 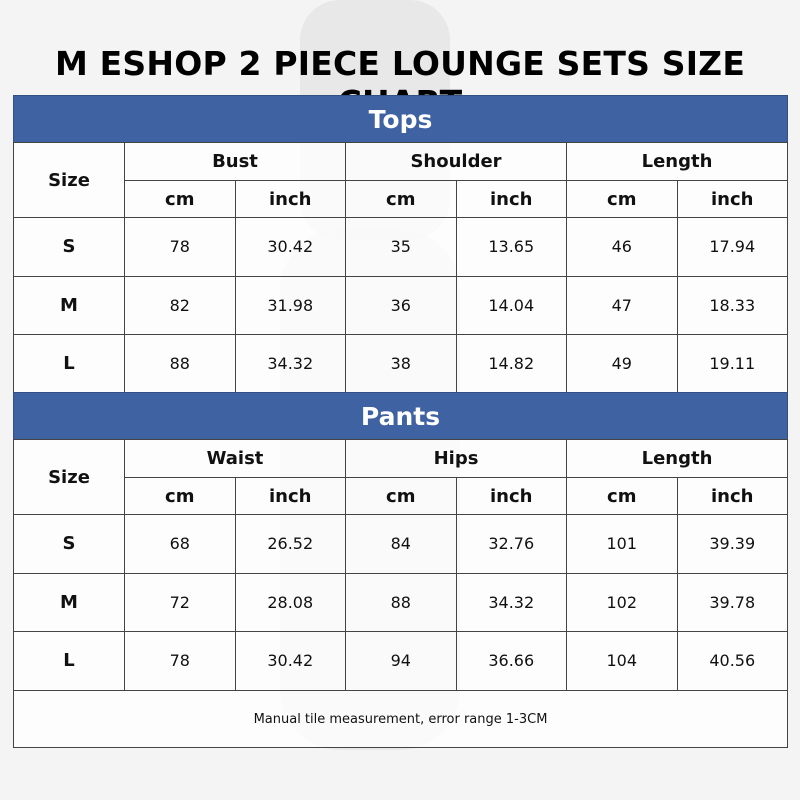 I want to click on value-cell: 35, so click(x=401, y=247).